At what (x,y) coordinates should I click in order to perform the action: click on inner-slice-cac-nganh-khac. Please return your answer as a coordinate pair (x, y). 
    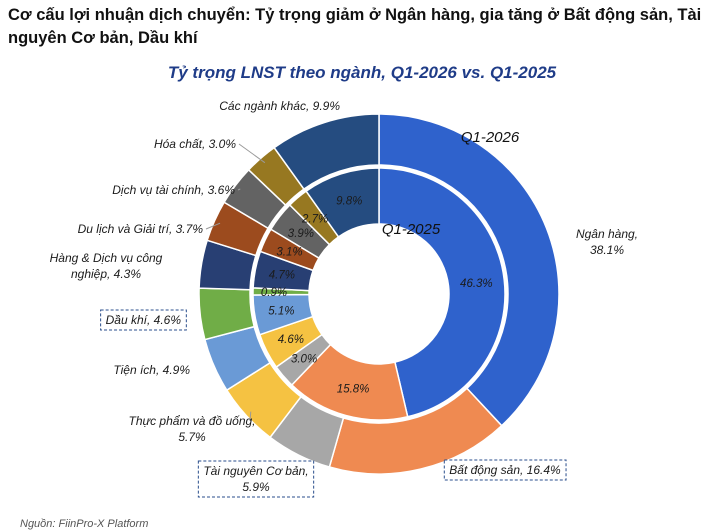
    Looking at the image, I should click on (342, 202).